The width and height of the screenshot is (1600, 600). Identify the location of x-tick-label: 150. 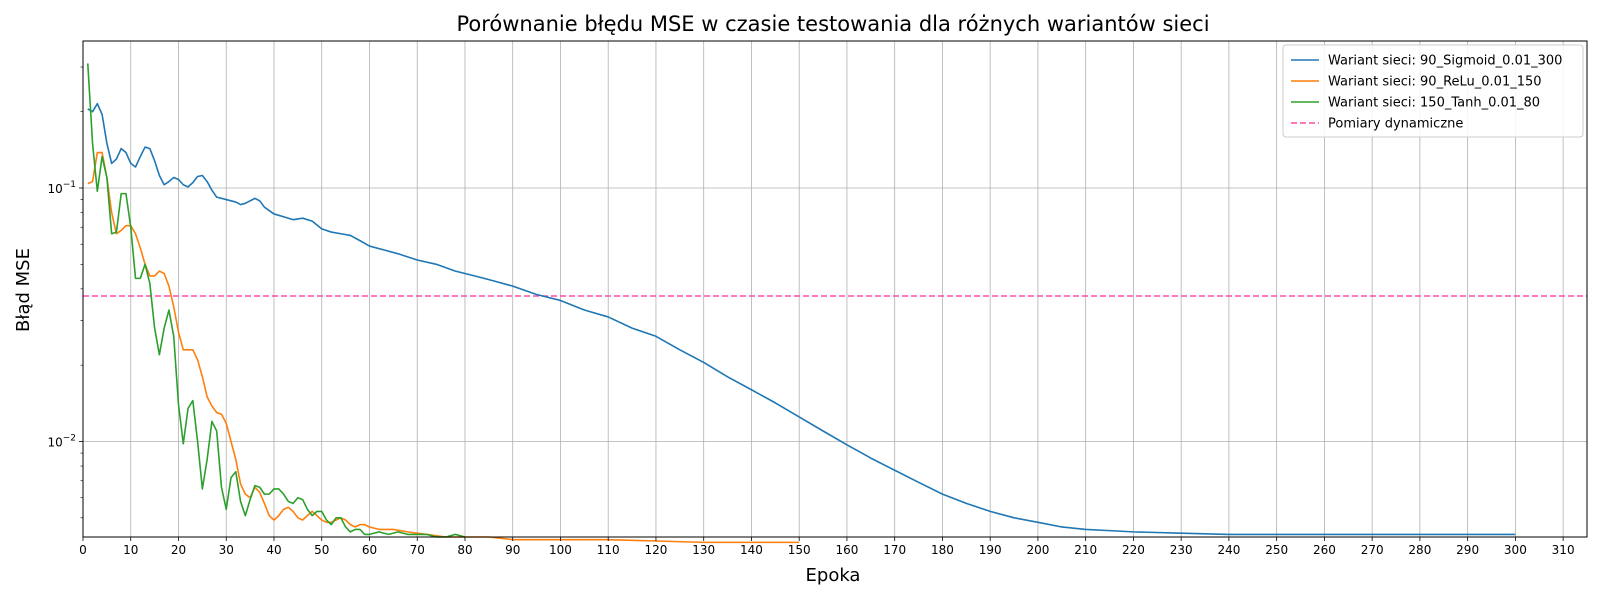
(799, 550).